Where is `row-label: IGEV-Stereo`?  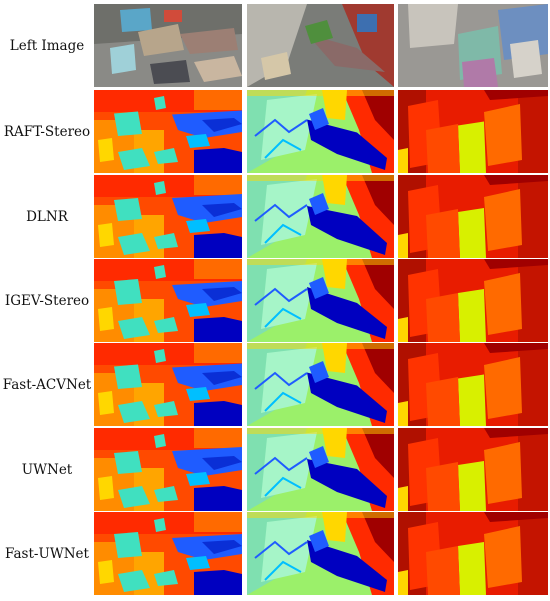 row-label: IGEV-Stereo is located at coordinates (47, 300).